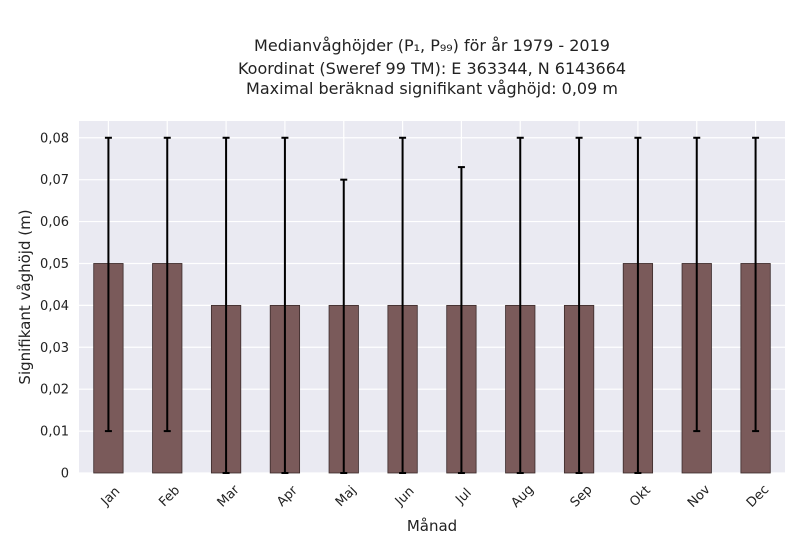  I want to click on x-tick-label: Jan, so click(110, 496).